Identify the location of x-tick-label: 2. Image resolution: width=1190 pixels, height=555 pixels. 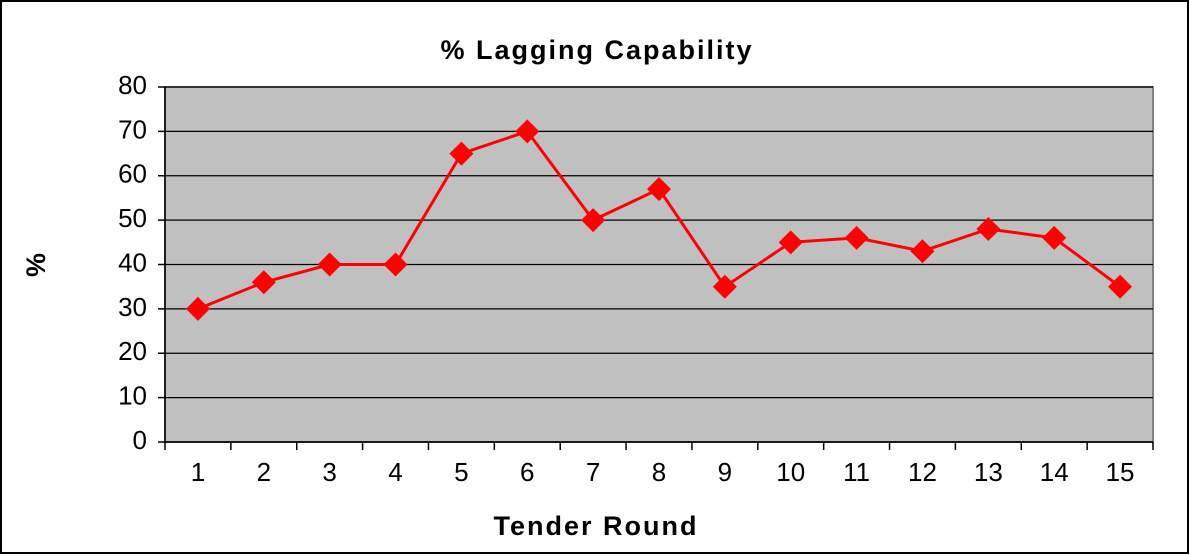
(264, 472).